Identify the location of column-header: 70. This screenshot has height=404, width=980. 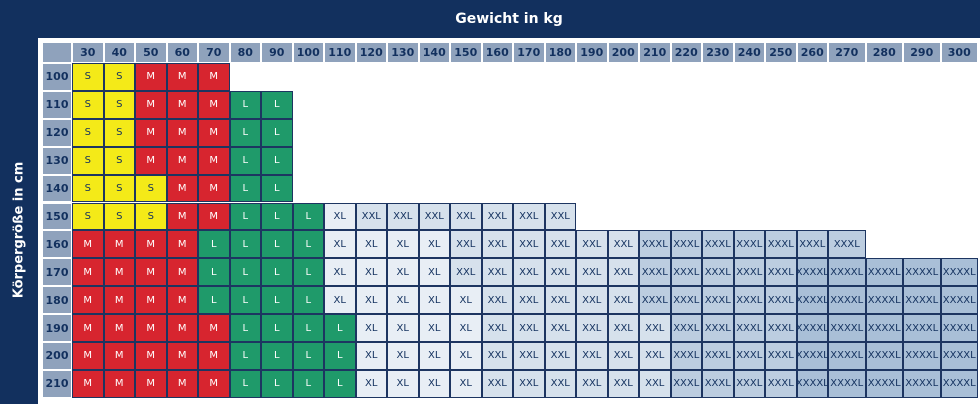
(214, 52).